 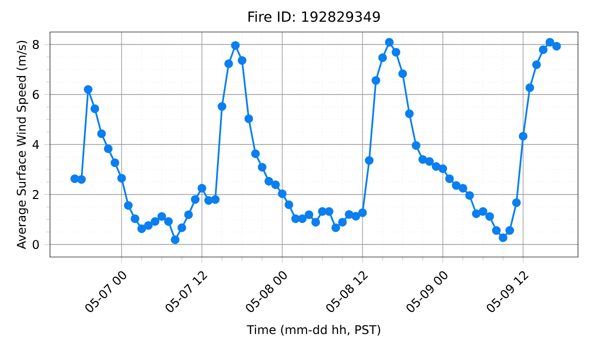 I want to click on y-axis-title: Average Surface Wind Speed (m/s), so click(x=22, y=145).